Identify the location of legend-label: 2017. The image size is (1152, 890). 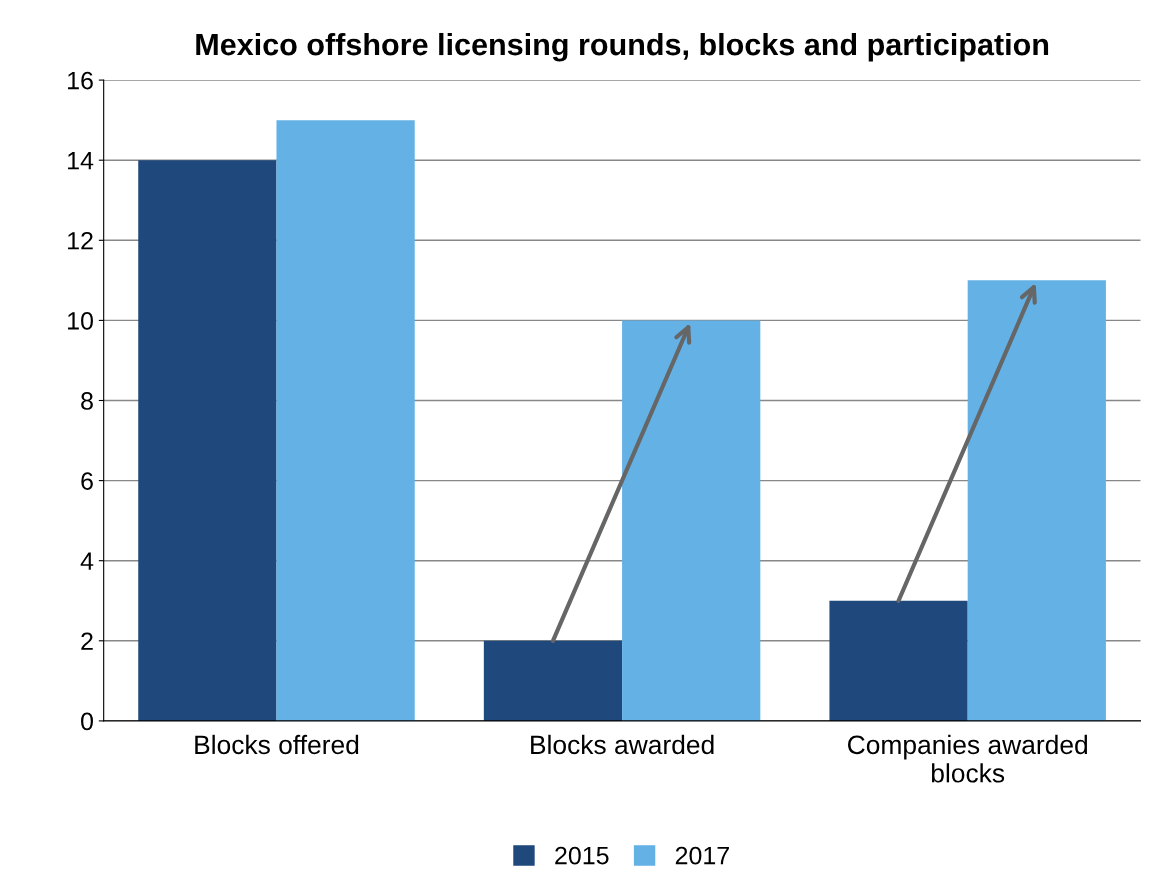
(702, 855).